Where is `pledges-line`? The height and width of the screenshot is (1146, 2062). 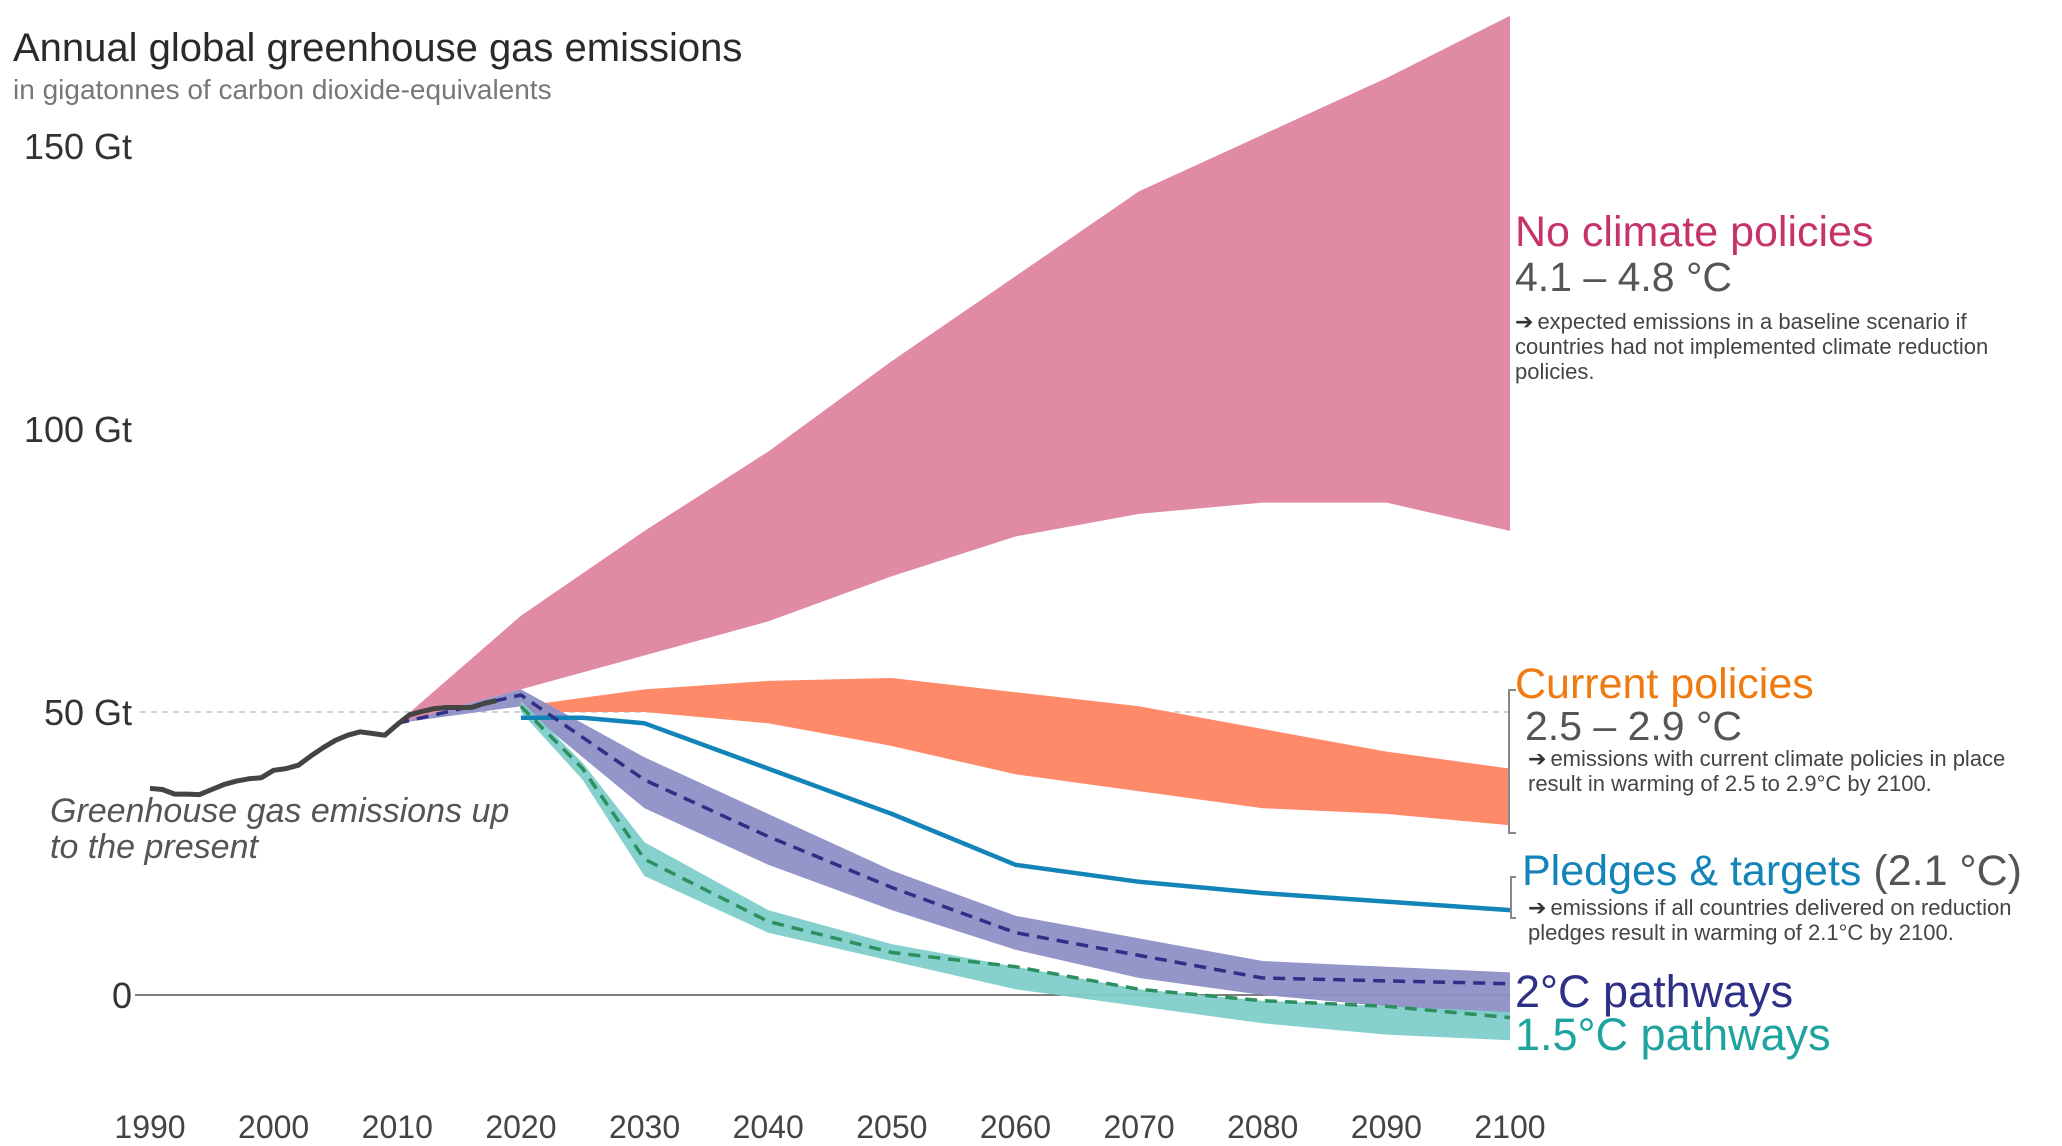
pledges-line is located at coordinates (1015, 814).